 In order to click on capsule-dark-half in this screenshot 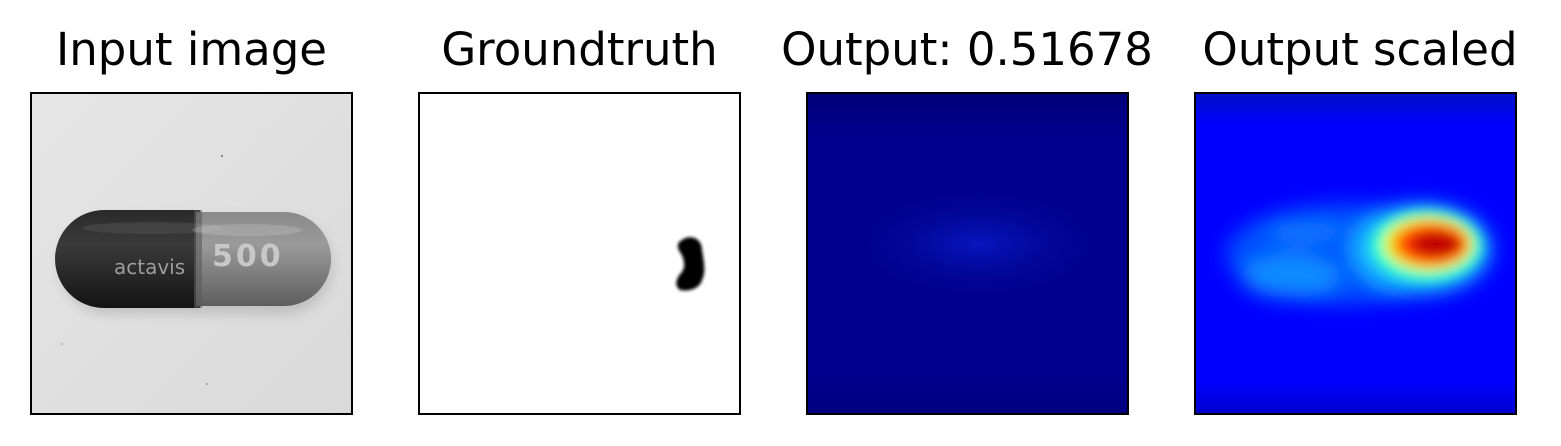, I will do `click(127, 259)`.